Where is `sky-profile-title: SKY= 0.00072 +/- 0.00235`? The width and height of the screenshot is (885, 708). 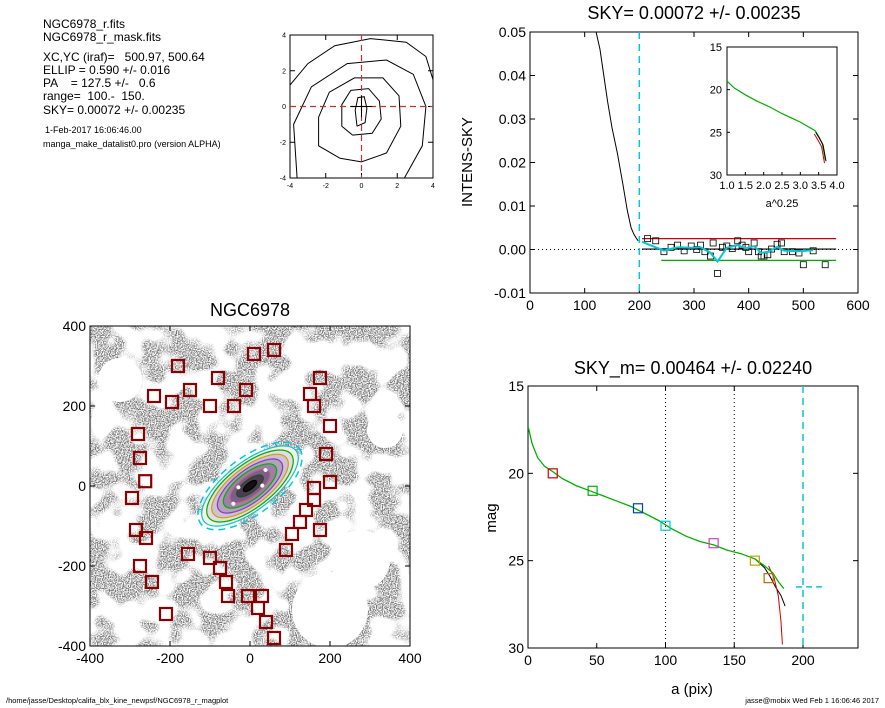
sky-profile-title: SKY= 0.00072 +/- 0.00235 is located at coordinates (693, 13).